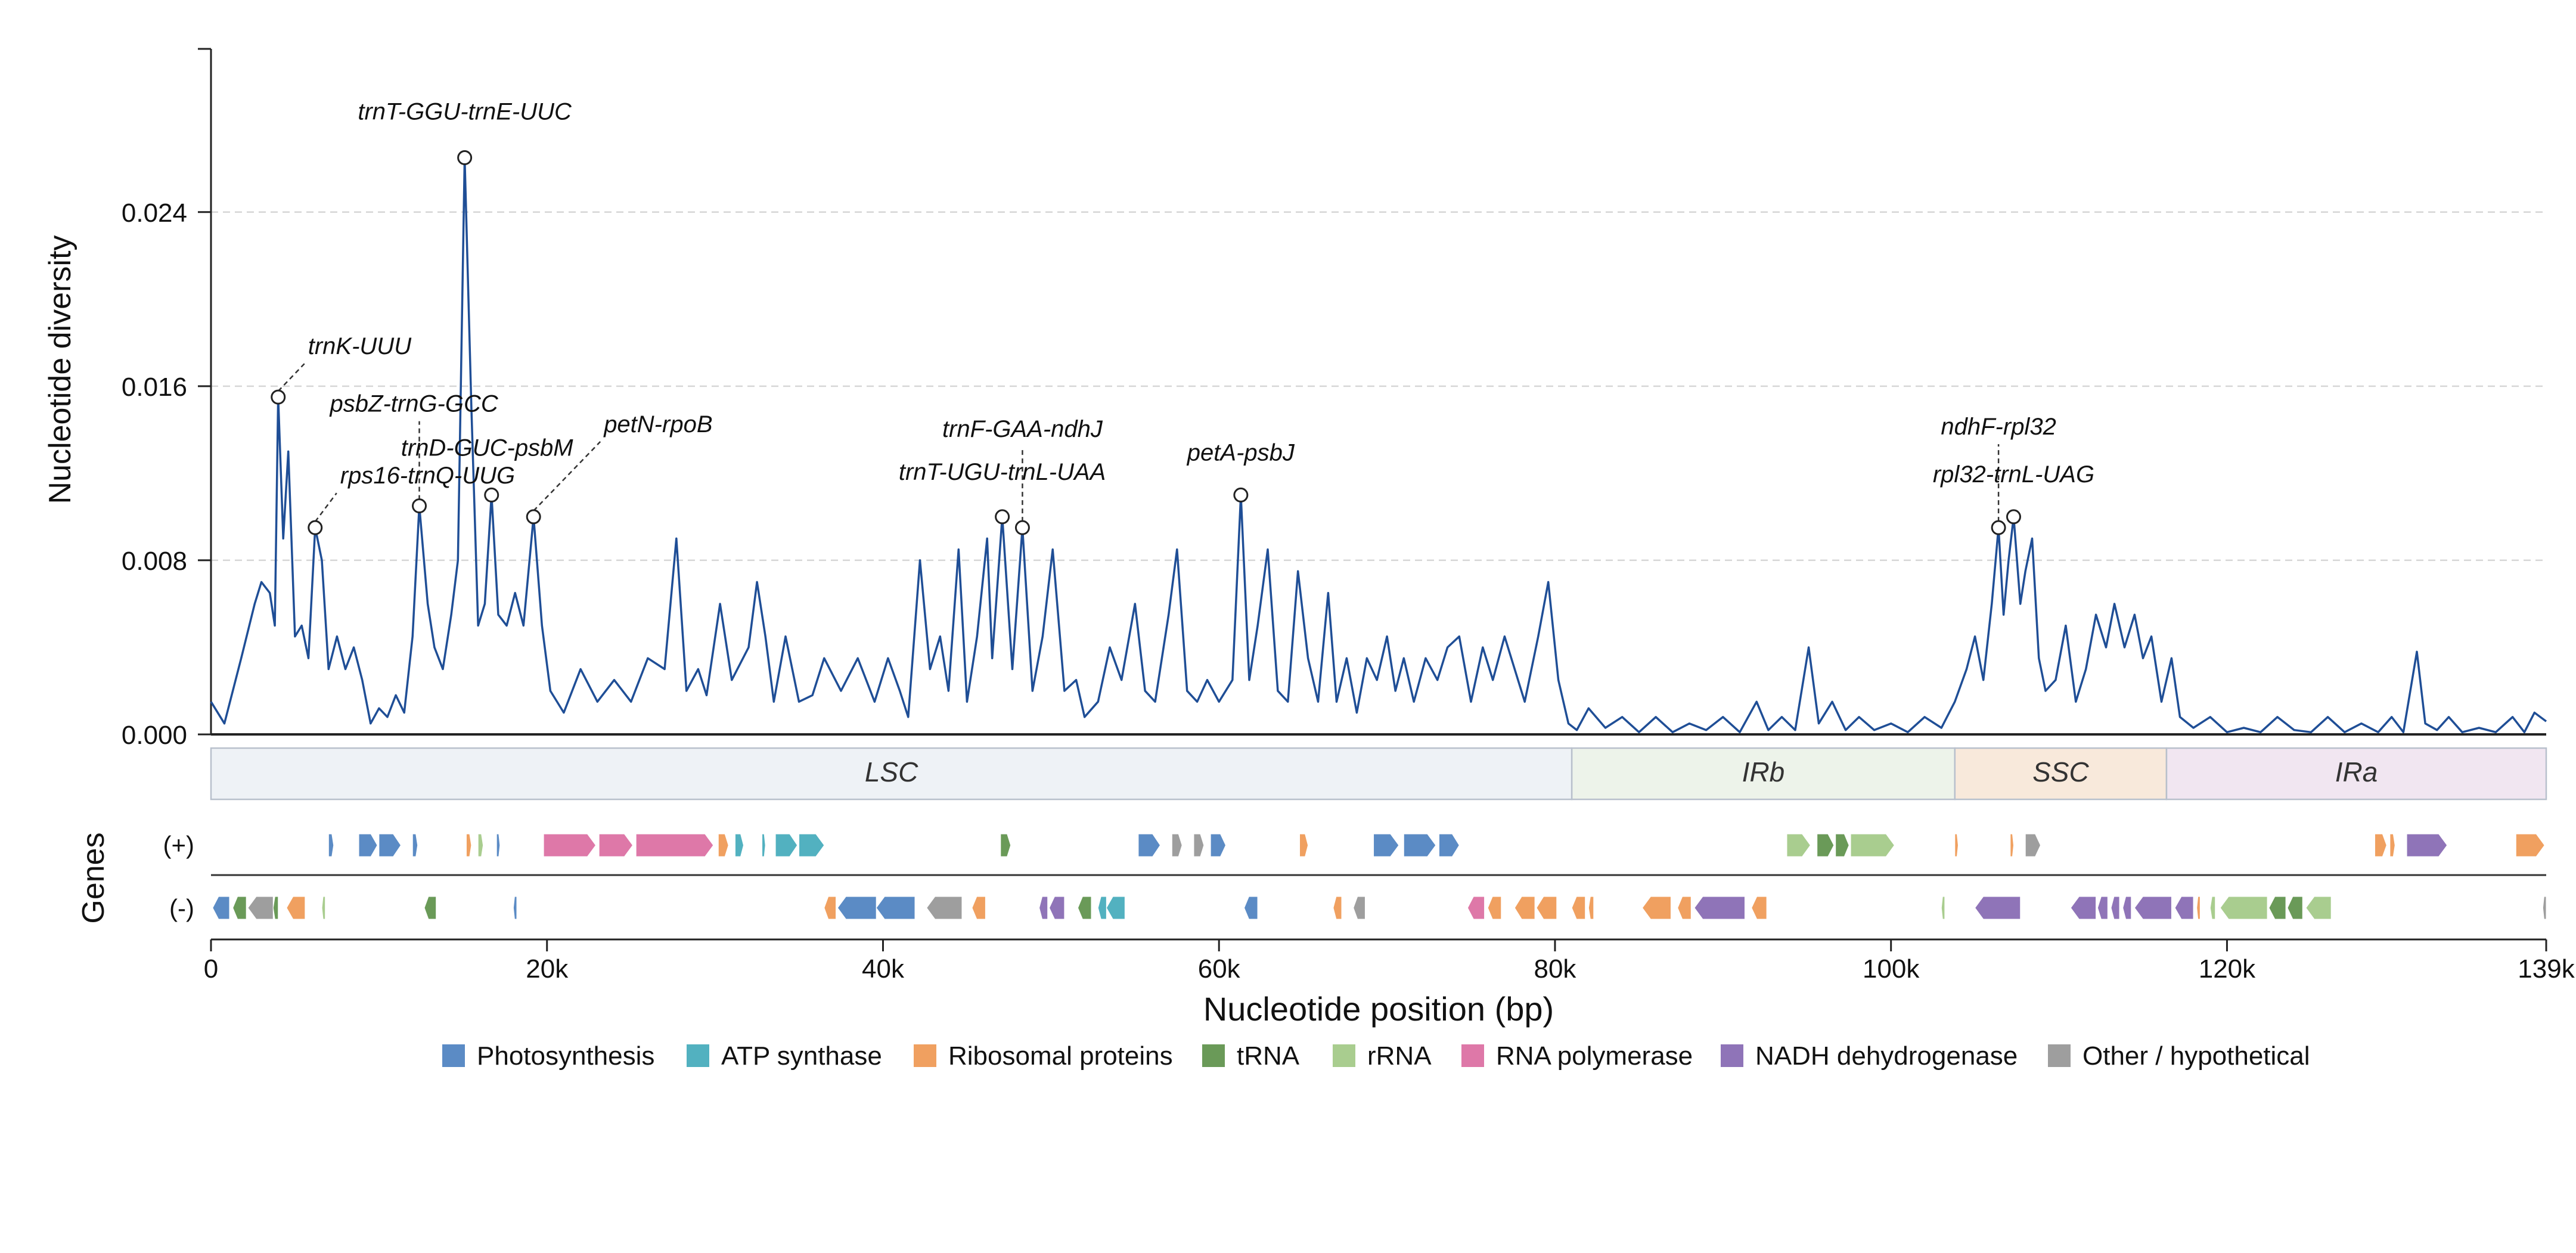 The height and width of the screenshot is (1253, 2576). Describe the element at coordinates (2228, 969) in the screenshot. I see `x-tick-label: 120k` at that location.